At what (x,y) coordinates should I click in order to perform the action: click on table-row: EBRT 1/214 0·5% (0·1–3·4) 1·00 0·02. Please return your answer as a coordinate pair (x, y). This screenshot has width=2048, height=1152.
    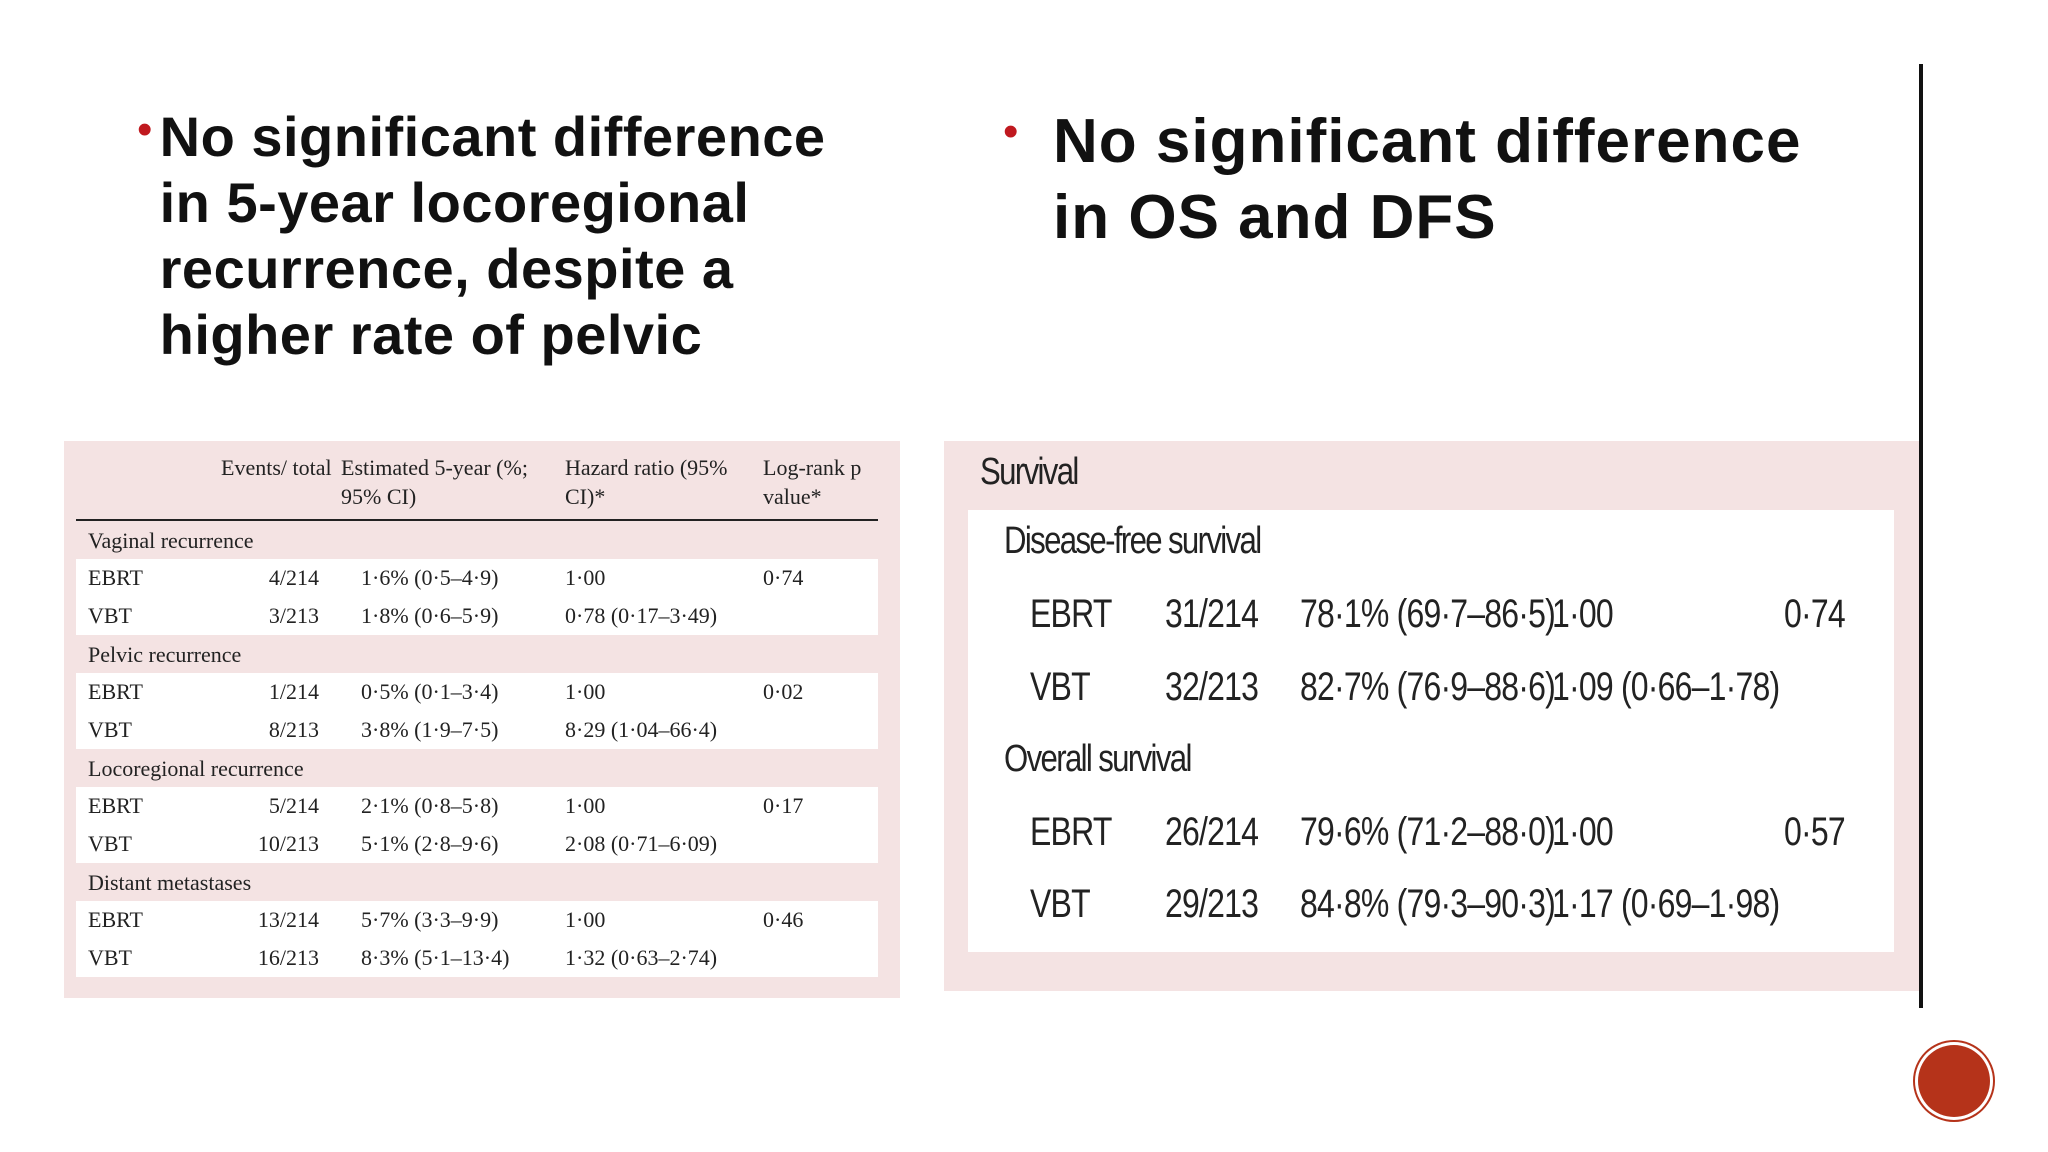
    Looking at the image, I should click on (477, 692).